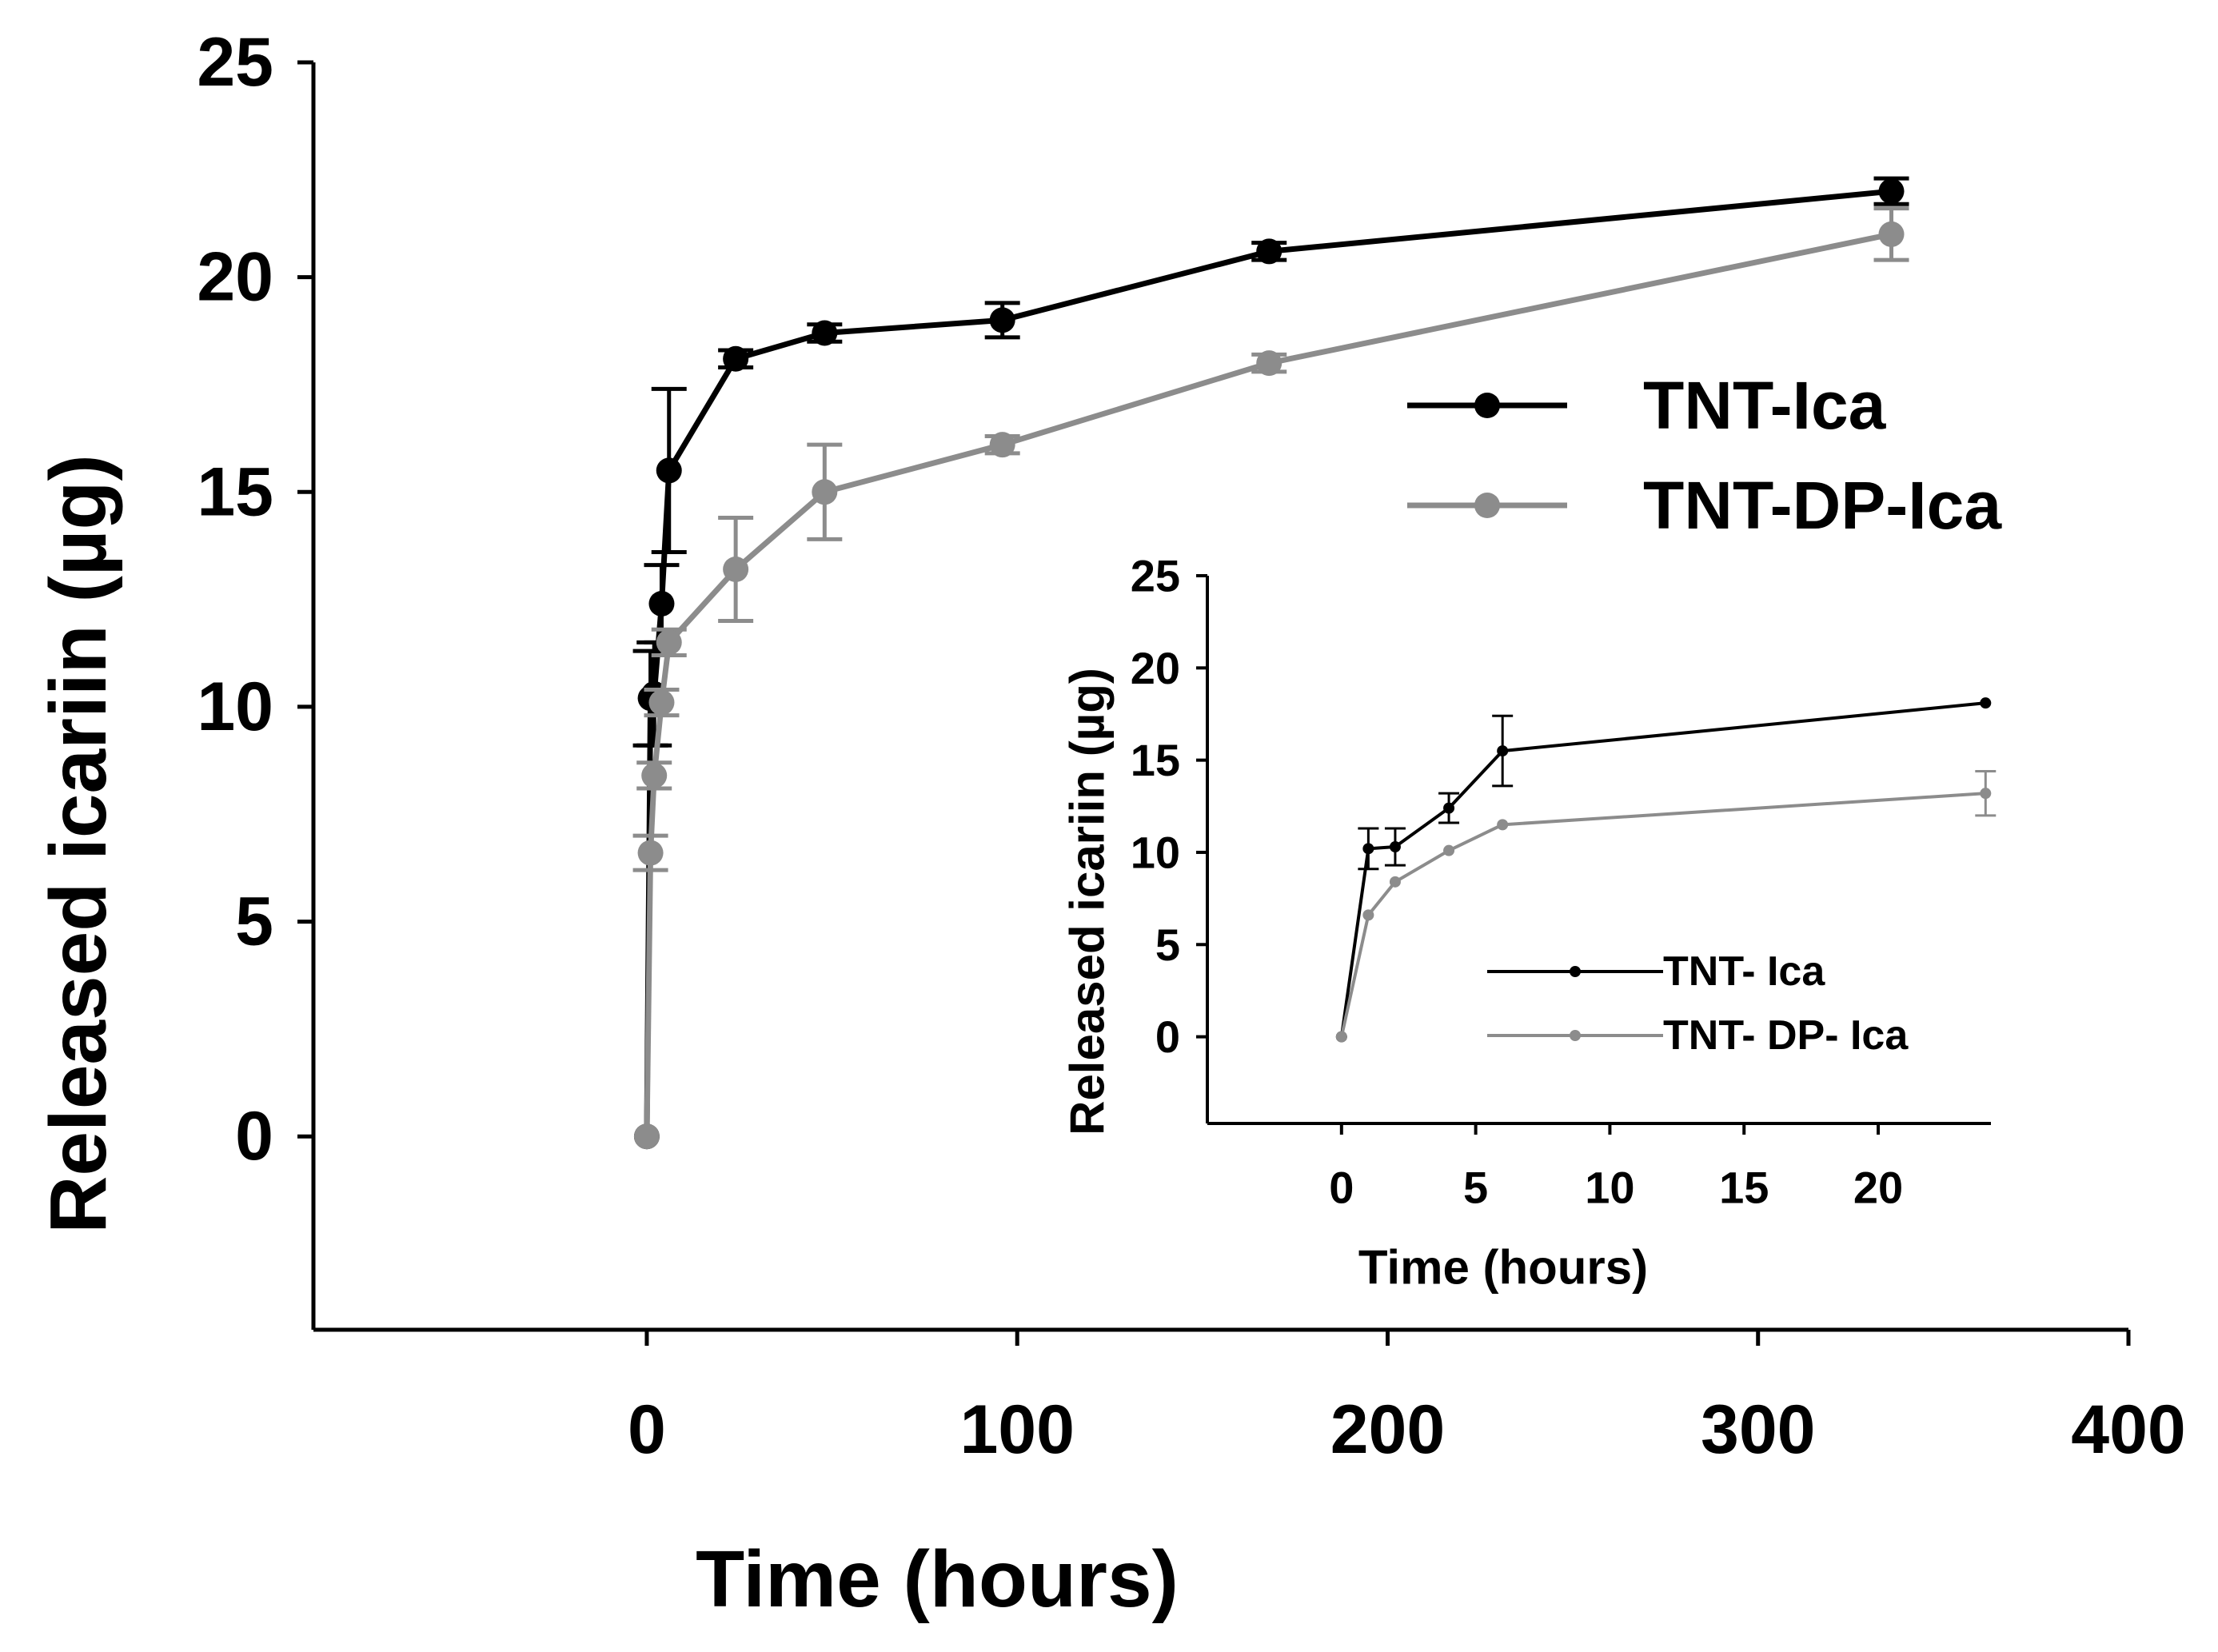 This screenshot has height=1652, width=2218. Describe the element at coordinates (1609, 1188) in the screenshot. I see `inset-x-tick-label: 10` at that location.